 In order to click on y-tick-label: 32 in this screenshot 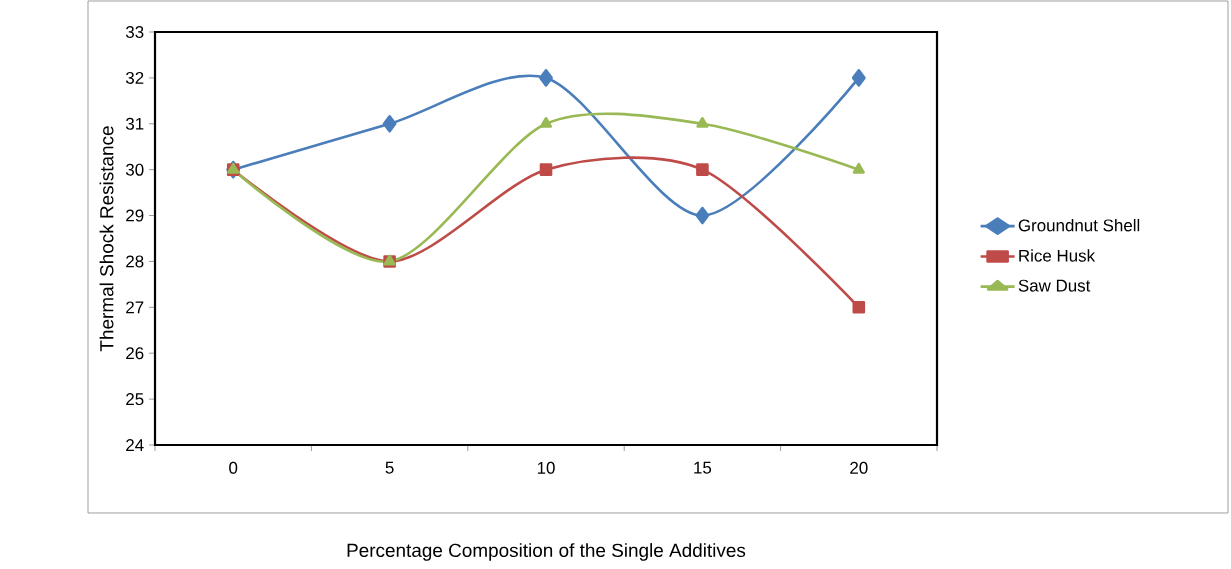, I will do `click(134, 77)`.